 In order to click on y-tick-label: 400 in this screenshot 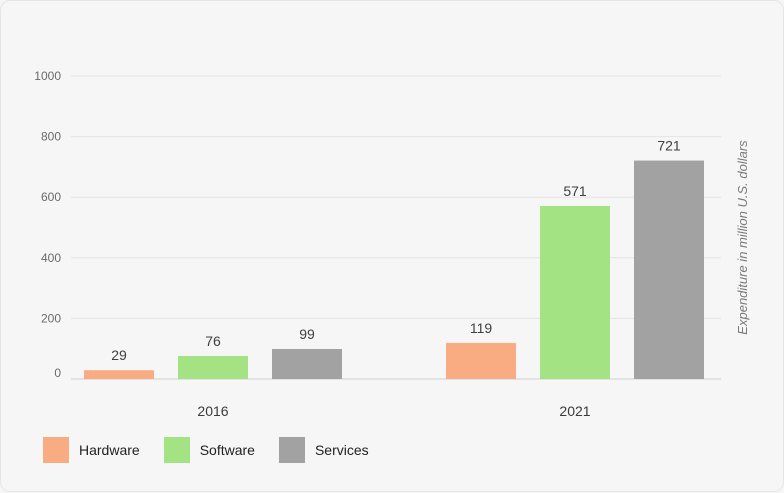, I will do `click(51, 258)`.